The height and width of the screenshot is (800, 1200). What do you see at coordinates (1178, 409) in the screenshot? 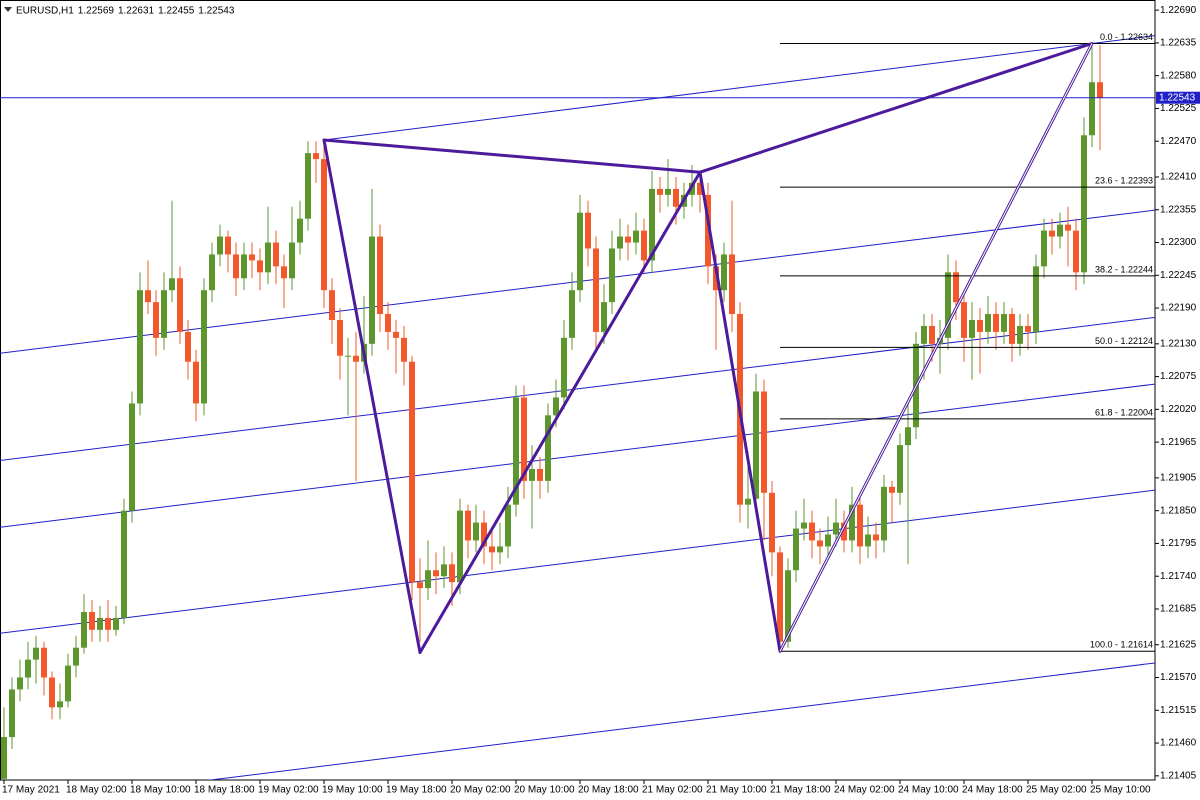
I see `y-tick-label: 1.22020` at bounding box center [1178, 409].